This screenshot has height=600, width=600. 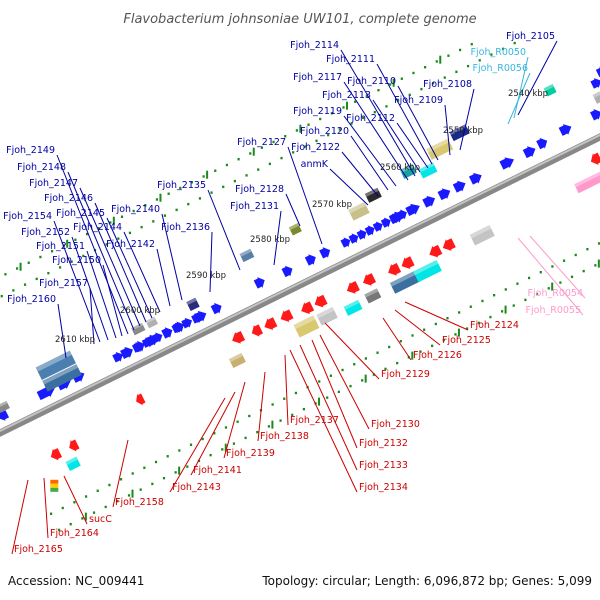 What do you see at coordinates (506, 163) in the screenshot?
I see `forward-gene-20-shape` at bounding box center [506, 163].